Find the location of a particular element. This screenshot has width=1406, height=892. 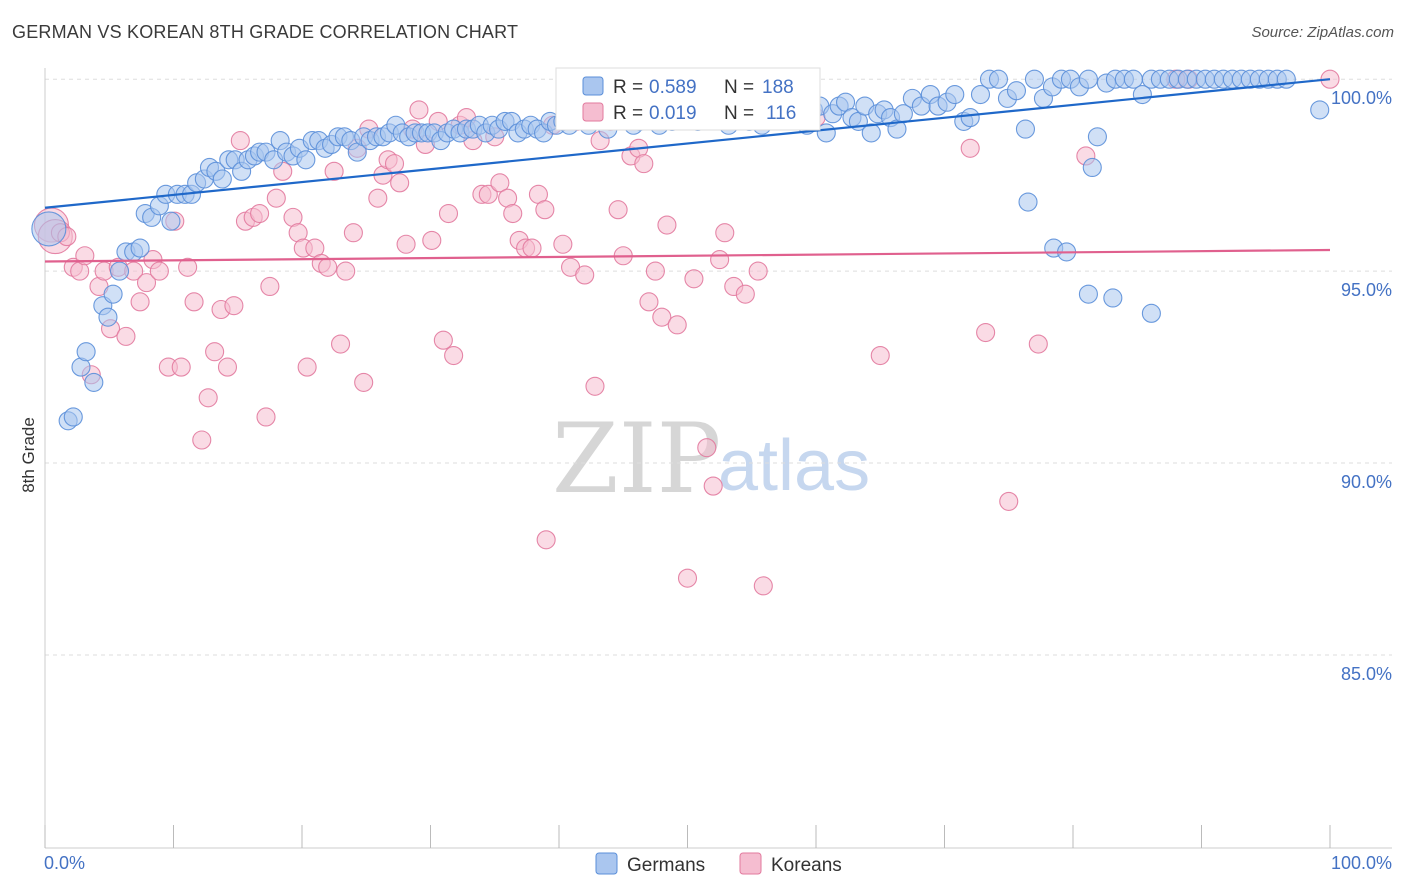

watermark-atlas: atlas is located at coordinates (794, 466).